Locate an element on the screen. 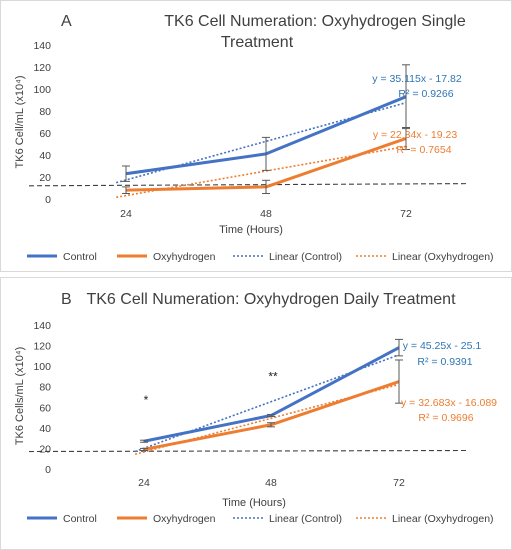  chart-title-line2: Treatment is located at coordinates (257, 42).